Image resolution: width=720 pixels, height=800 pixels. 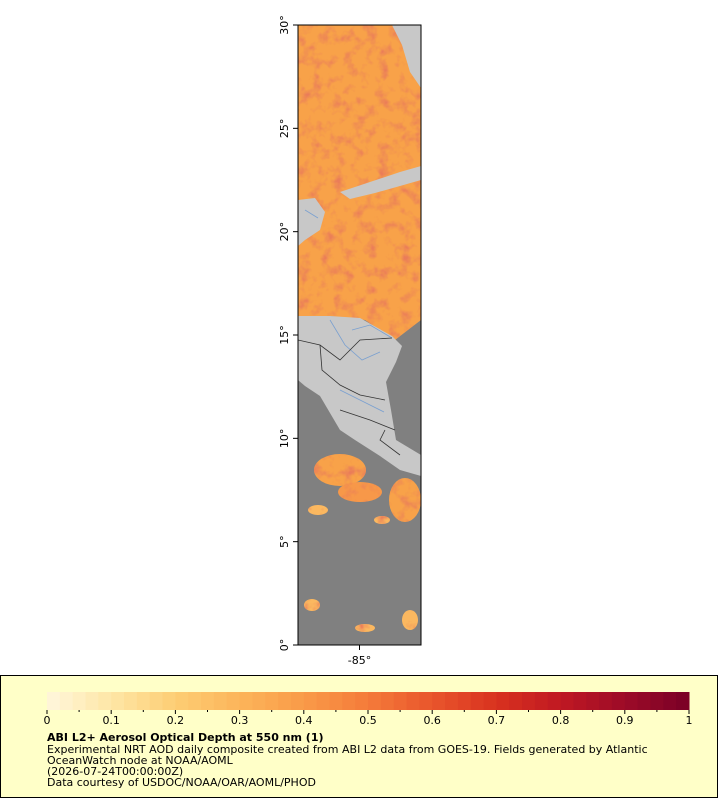 What do you see at coordinates (115, 771) in the screenshot?
I see `legend-line: (2026-07-24T00:00:00Z)` at bounding box center [115, 771].